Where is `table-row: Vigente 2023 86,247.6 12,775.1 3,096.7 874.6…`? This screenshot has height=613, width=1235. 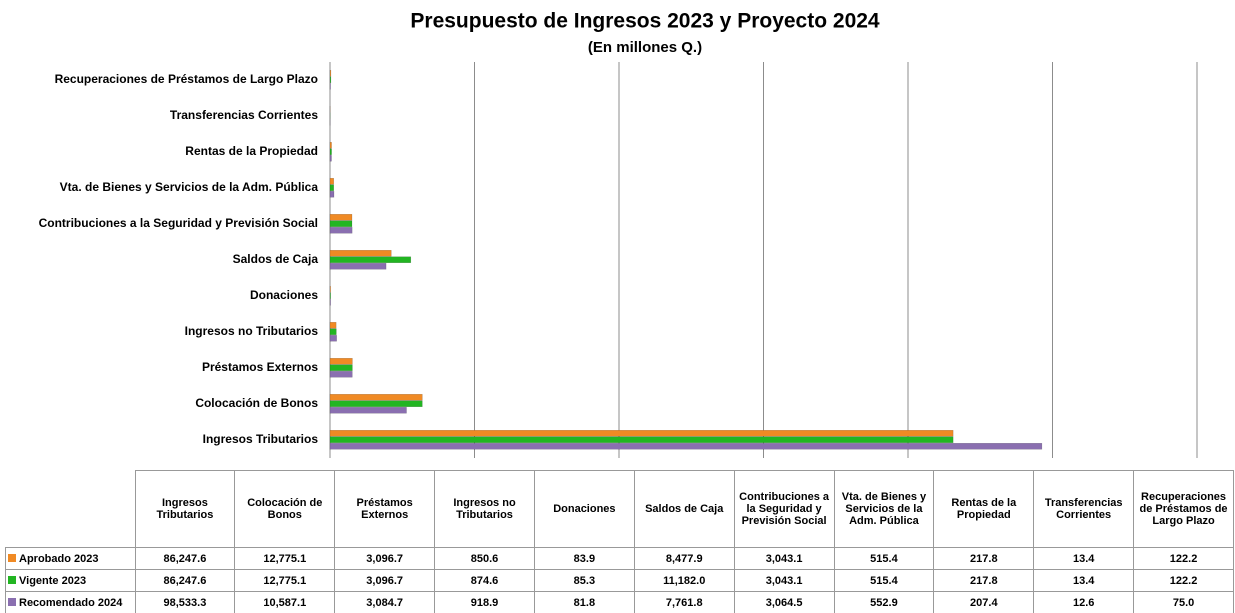
table-row: Vigente 2023 86,247.6 12,775.1 3,096.7 874.6… is located at coordinates (619, 580).